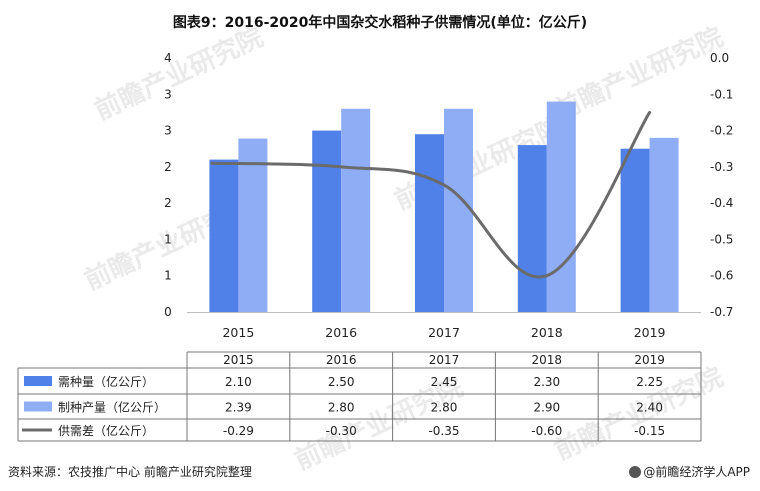  What do you see at coordinates (635, 472) in the screenshot?
I see `brand-logo-icon` at bounding box center [635, 472].